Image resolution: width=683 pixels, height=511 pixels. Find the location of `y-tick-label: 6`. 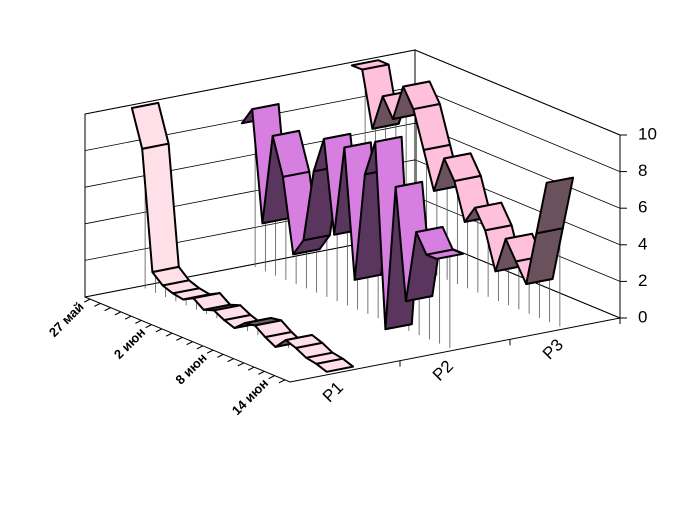

y-tick-label: 6 is located at coordinates (642, 207).